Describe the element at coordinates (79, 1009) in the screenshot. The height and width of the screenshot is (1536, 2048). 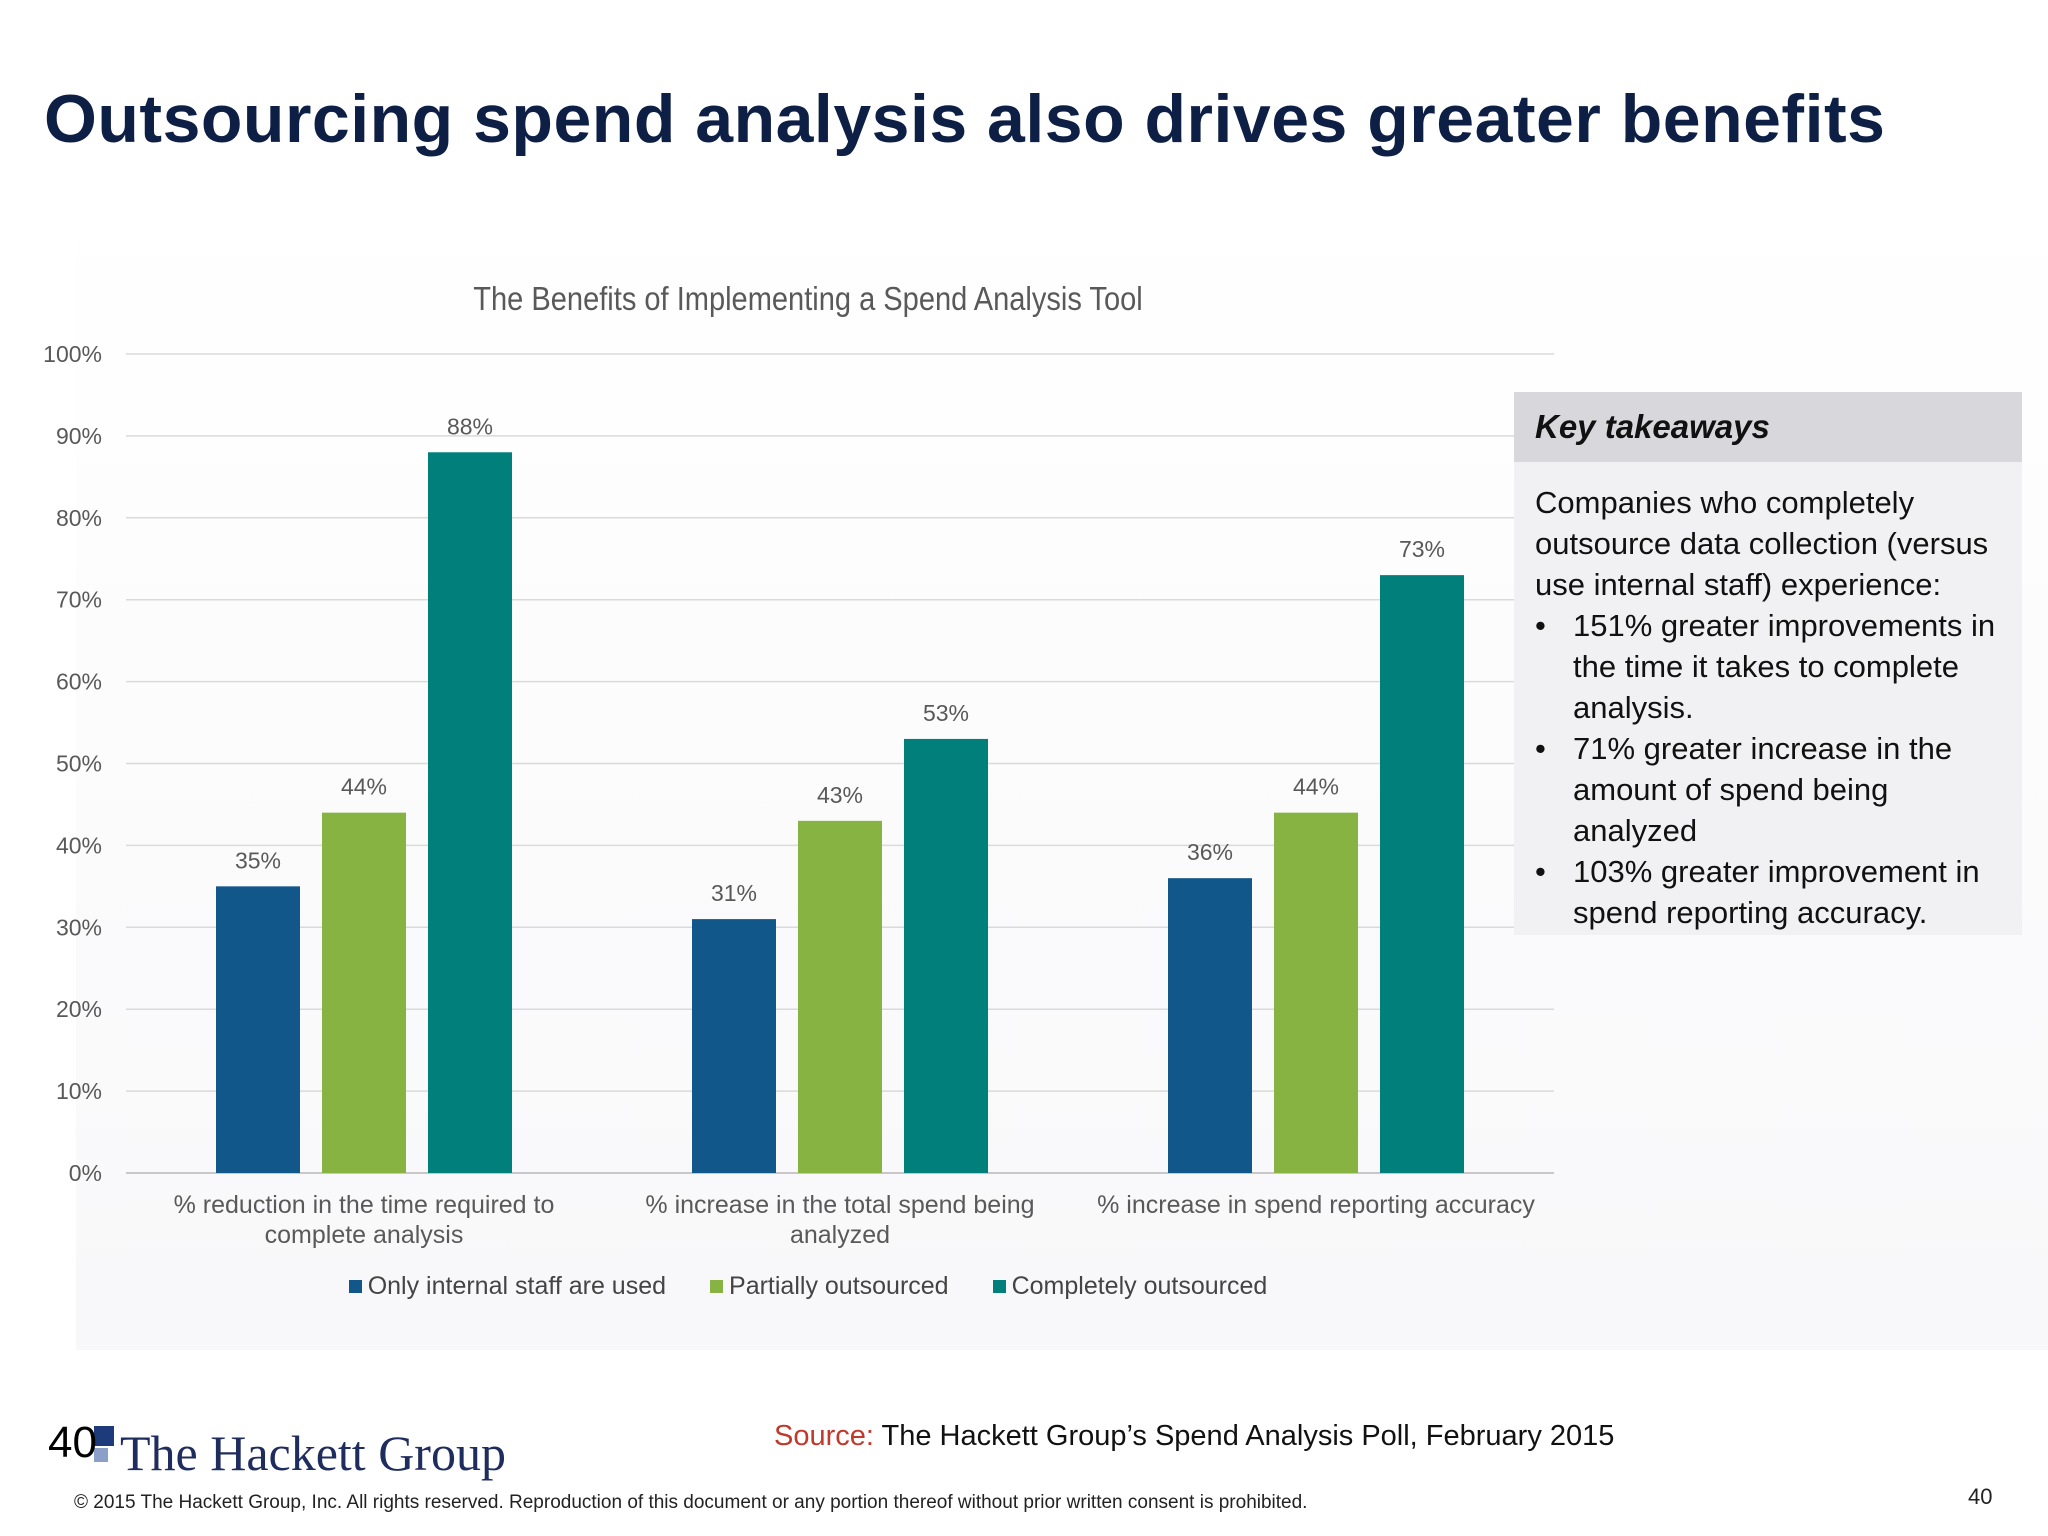
I see `y-tick-label: 20%` at that location.